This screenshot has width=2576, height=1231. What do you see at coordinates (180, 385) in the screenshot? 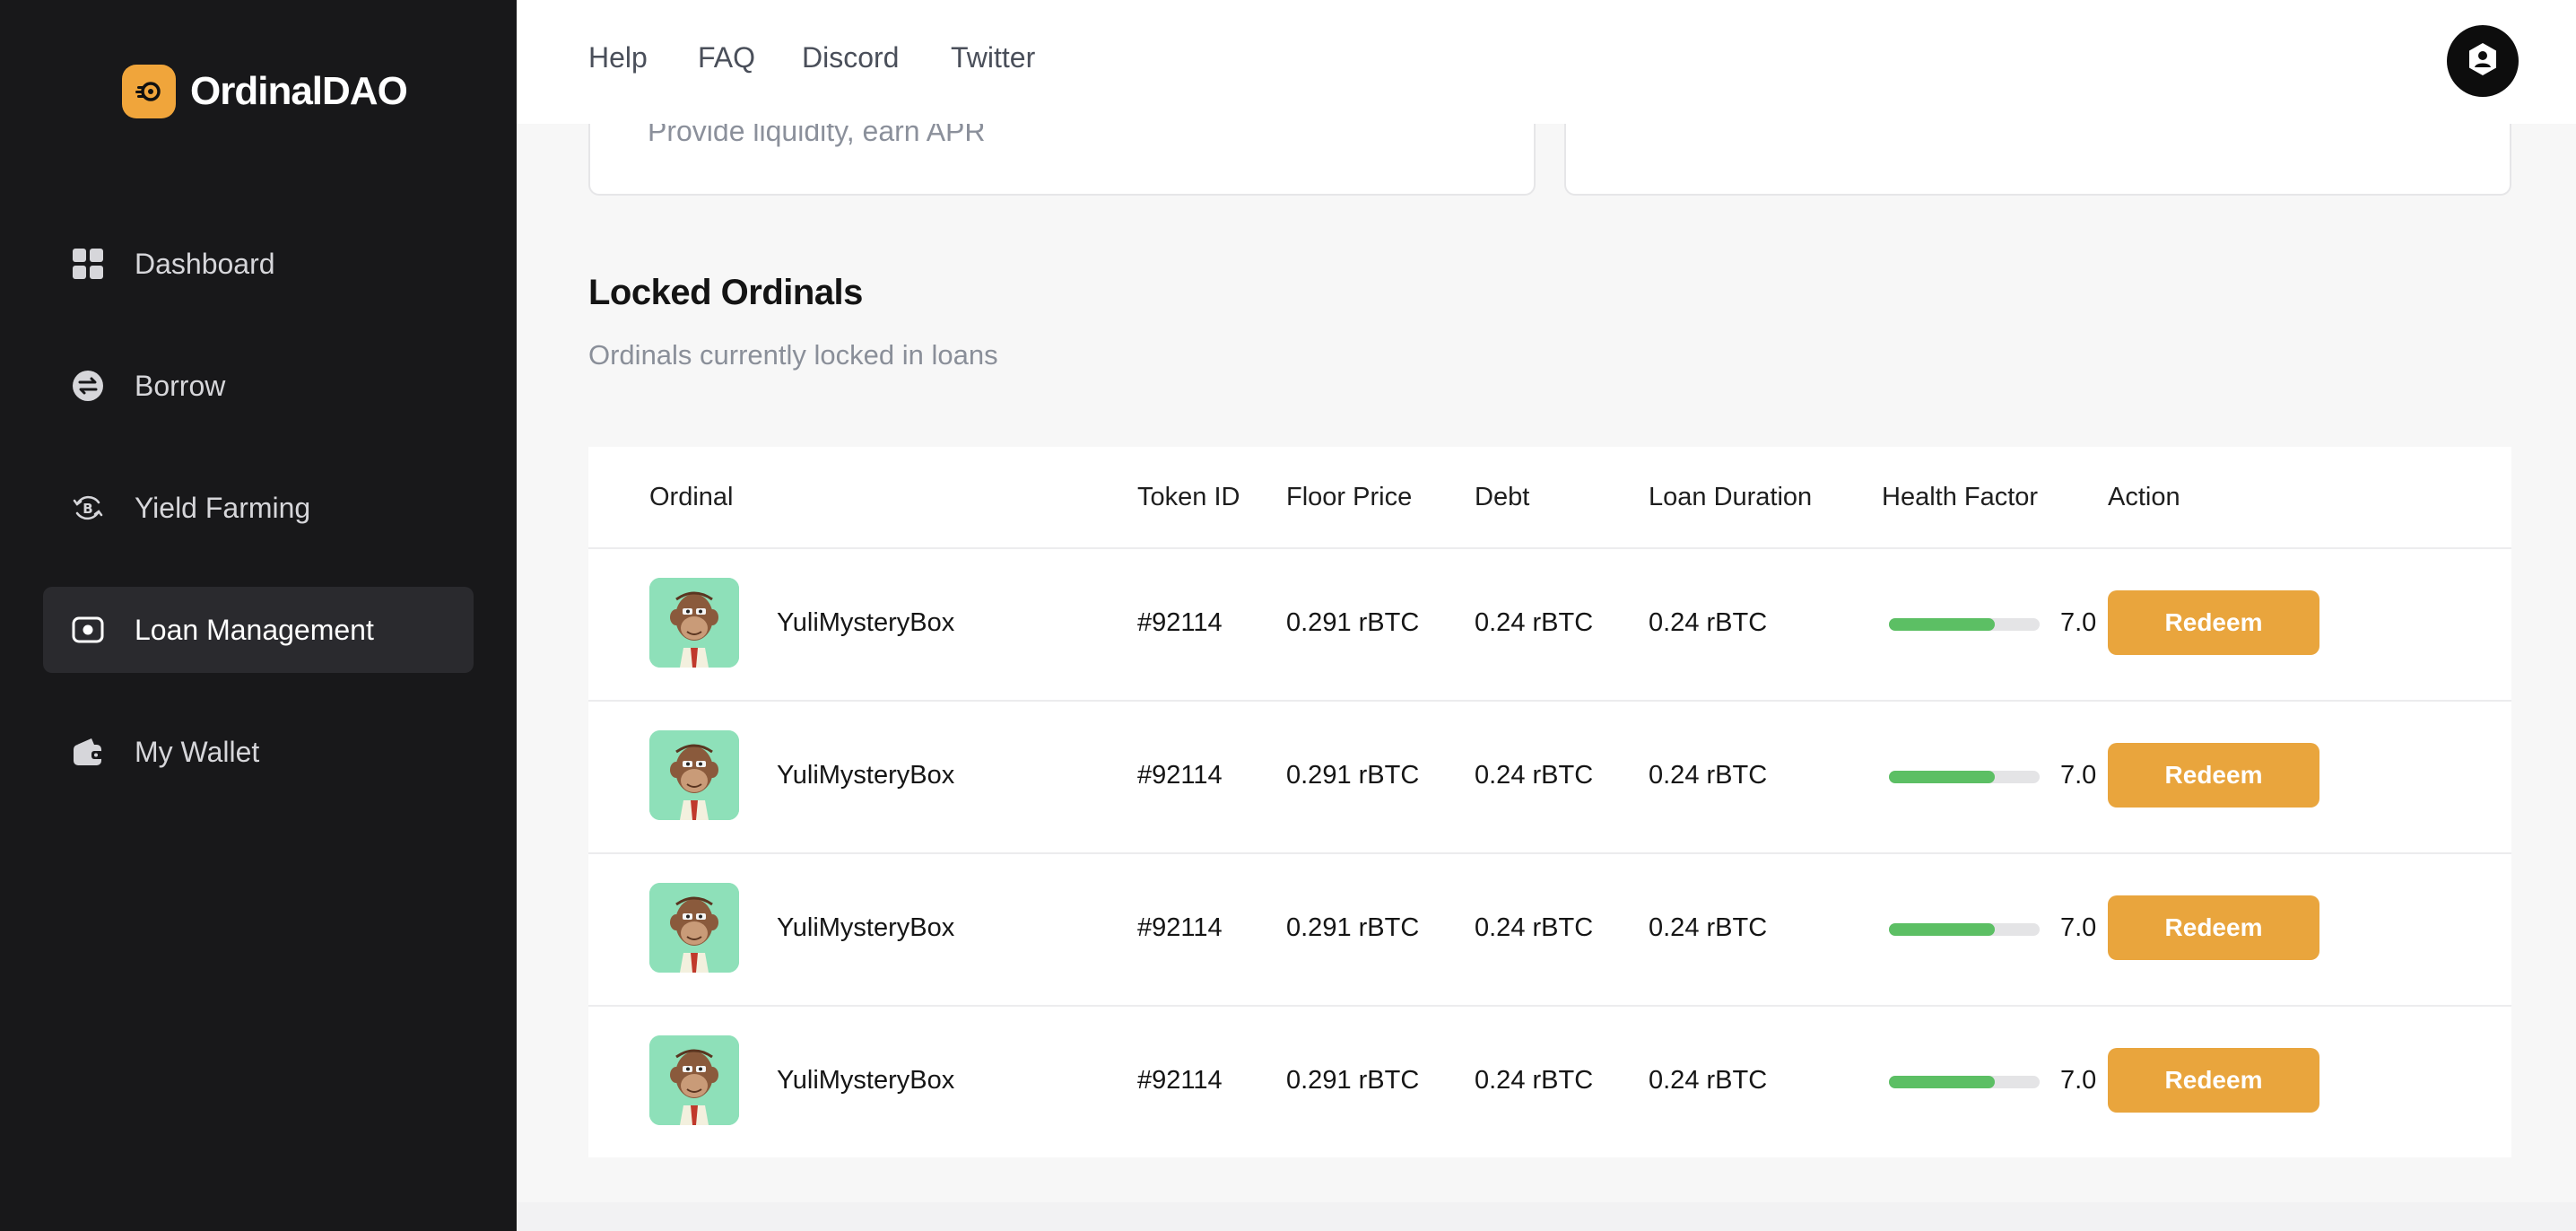
I see `sidebar-item-label: Borrow` at bounding box center [180, 385].